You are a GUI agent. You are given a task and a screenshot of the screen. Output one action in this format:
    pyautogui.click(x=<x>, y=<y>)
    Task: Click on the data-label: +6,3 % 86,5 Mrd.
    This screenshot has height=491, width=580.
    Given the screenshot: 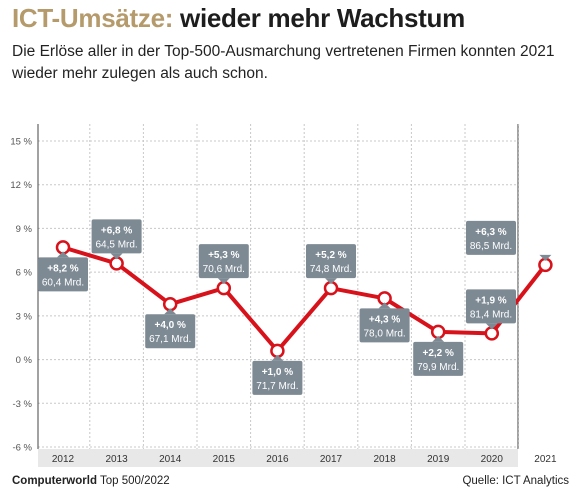 What is the action you would take?
    pyautogui.click(x=509, y=240)
    